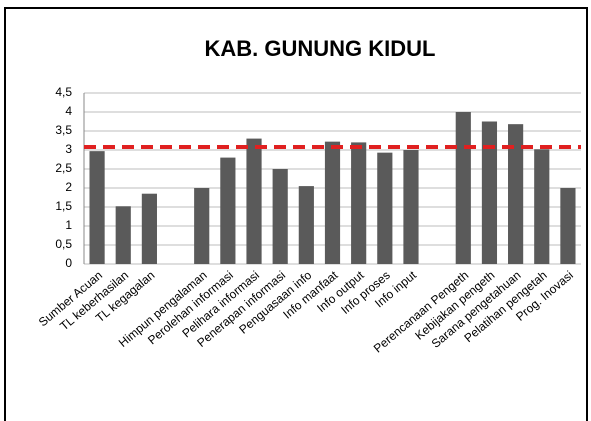  I want to click on y-tick-label: 2,5, so click(63, 168).